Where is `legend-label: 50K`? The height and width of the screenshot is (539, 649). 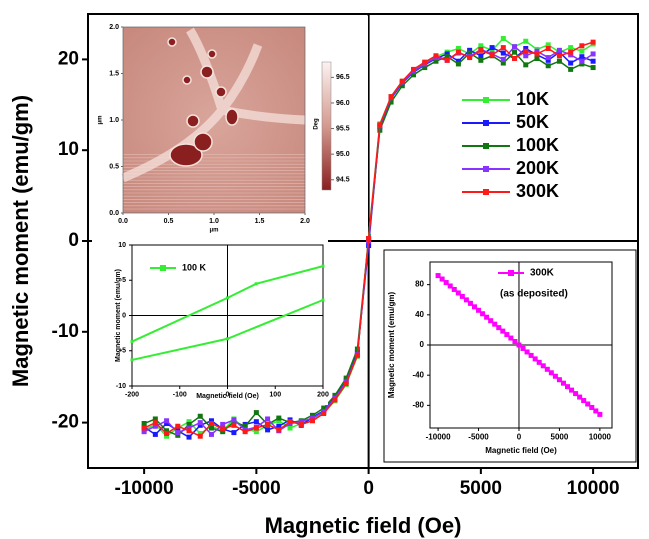
legend-label: 50K is located at coordinates (532, 122).